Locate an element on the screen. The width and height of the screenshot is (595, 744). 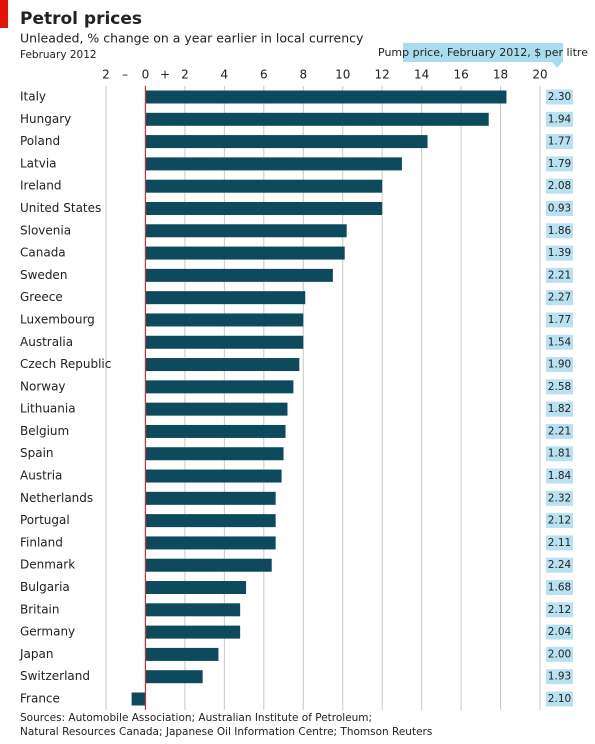
pump-price-label: 1.94 is located at coordinates (560, 119).